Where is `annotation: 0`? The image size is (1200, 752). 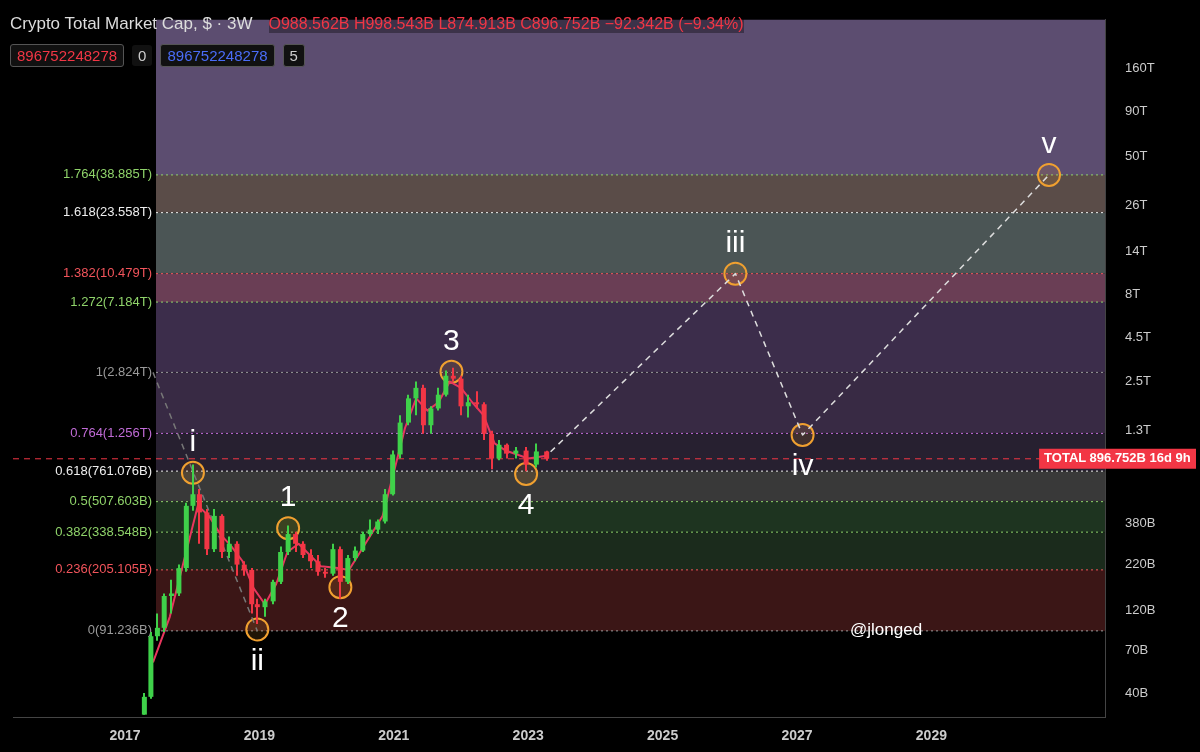
annotation: 0 is located at coordinates (142, 55).